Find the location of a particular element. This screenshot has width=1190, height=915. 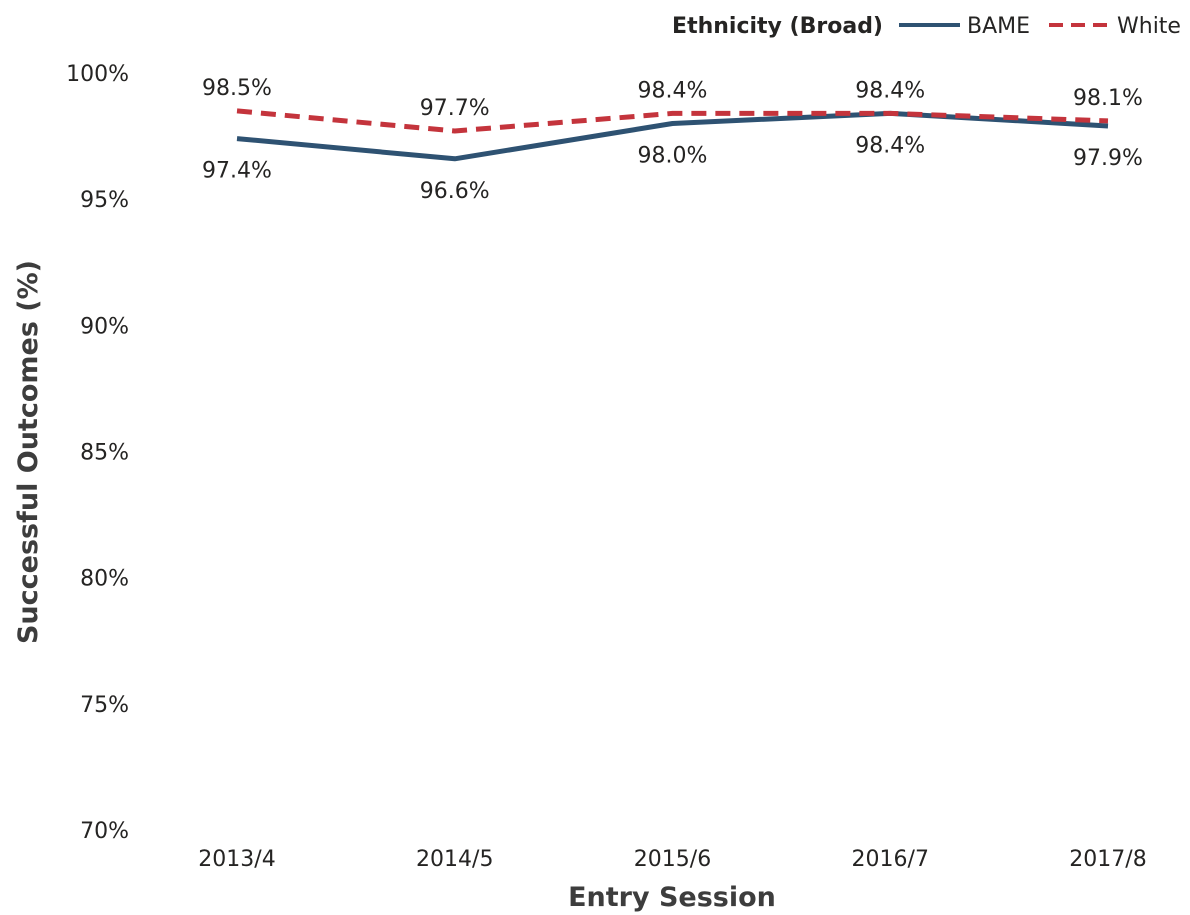

series-lines is located at coordinates (672, 135).